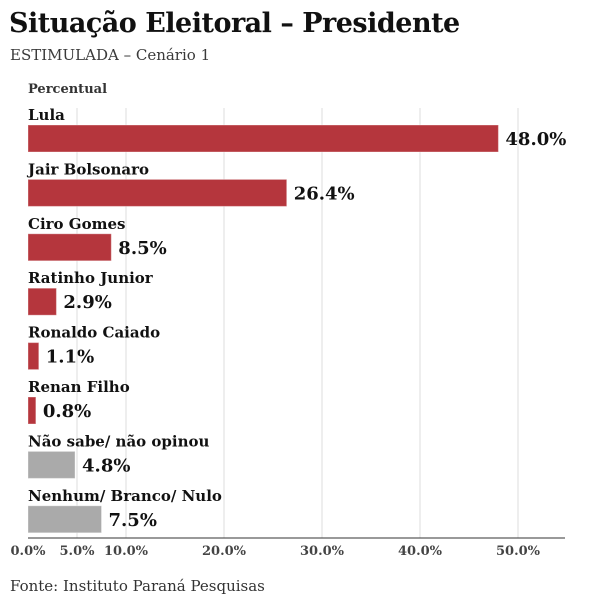 The width and height of the screenshot is (594, 613). Describe the element at coordinates (87, 169) in the screenshot. I see `category-label: Jair Bolsonaro` at that location.